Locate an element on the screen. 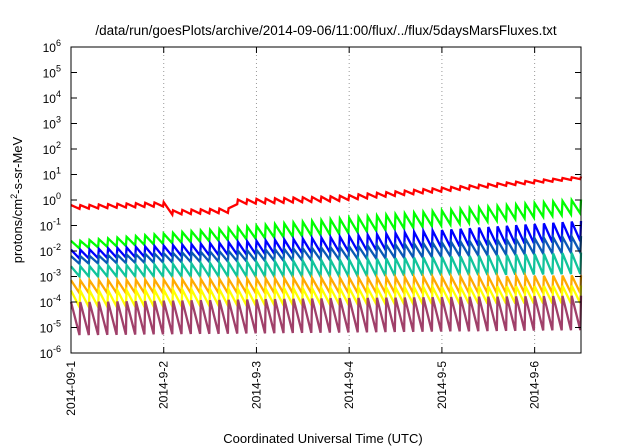  y-tick-label: 10⁻¹ is located at coordinates (50, 225).